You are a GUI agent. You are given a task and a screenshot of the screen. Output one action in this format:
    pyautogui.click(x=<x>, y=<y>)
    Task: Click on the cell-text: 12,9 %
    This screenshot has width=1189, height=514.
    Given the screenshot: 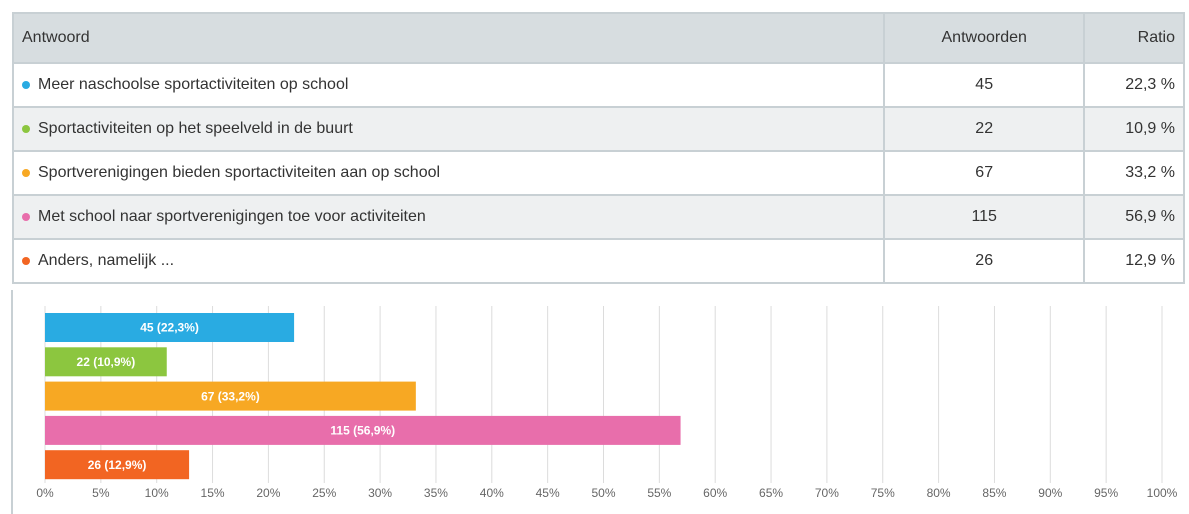 What is the action you would take?
    pyautogui.click(x=1150, y=260)
    